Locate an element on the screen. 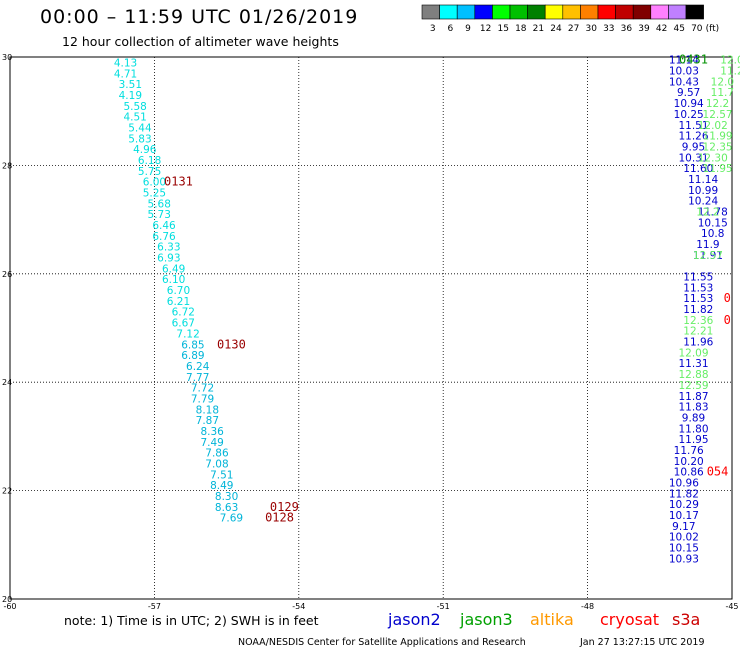 The height and width of the screenshot is (650, 740). swh-value: 11.7 is located at coordinates (722, 93).